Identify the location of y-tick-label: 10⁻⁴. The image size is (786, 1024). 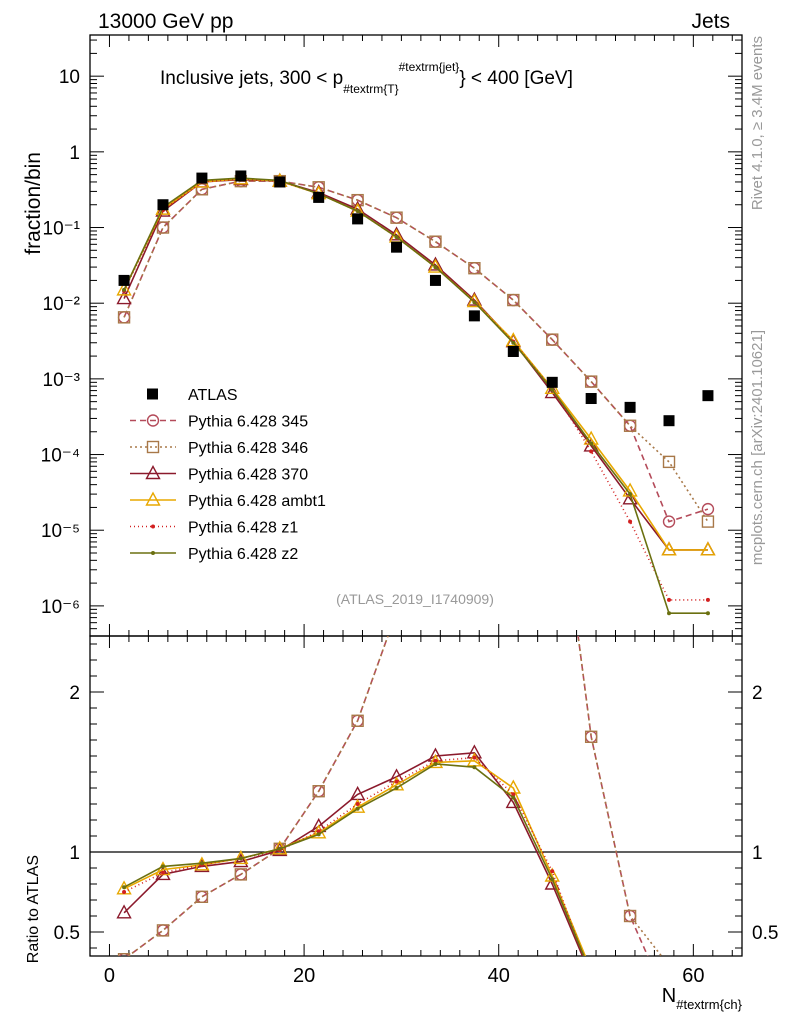
(60, 456).